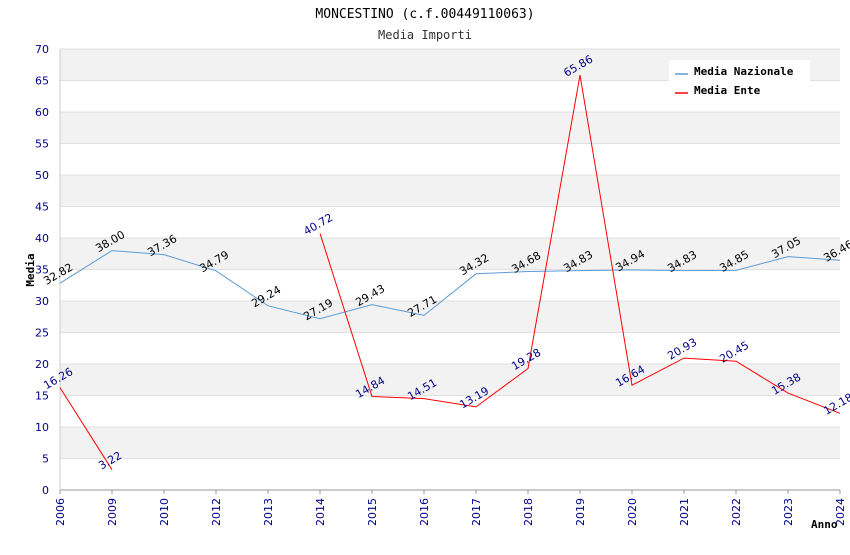 This screenshot has width=850, height=555. Describe the element at coordinates (42, 144) in the screenshot. I see `y-tick-label: 55` at that location.